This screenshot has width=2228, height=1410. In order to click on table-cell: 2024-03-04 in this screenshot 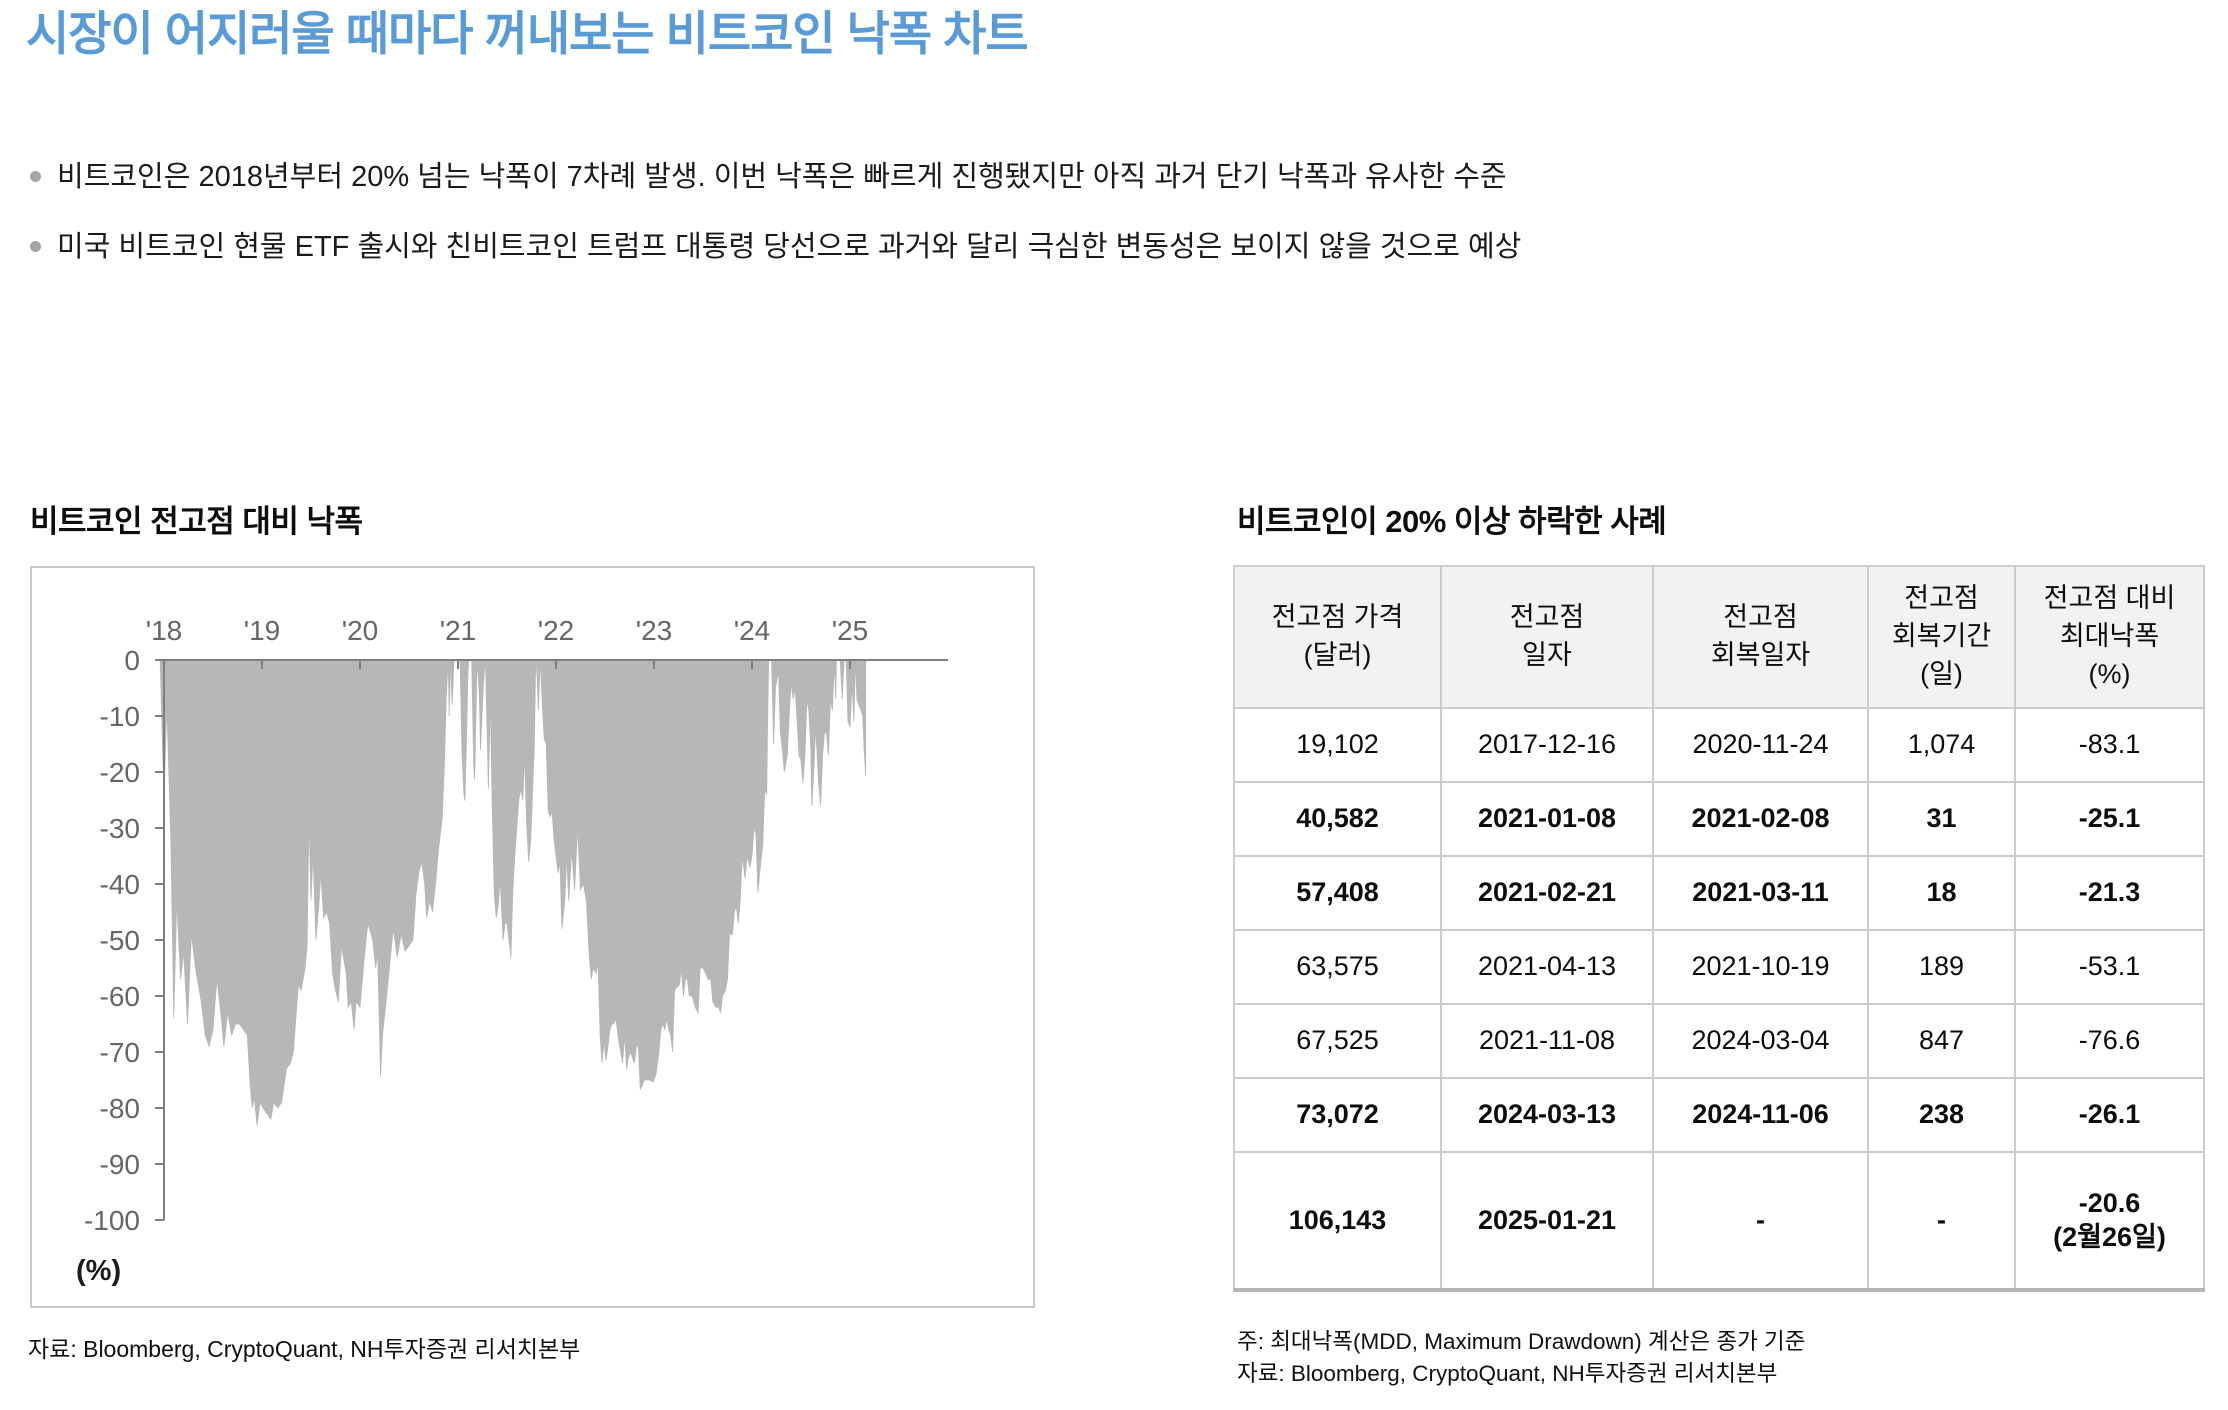, I will do `click(1760, 1041)`.